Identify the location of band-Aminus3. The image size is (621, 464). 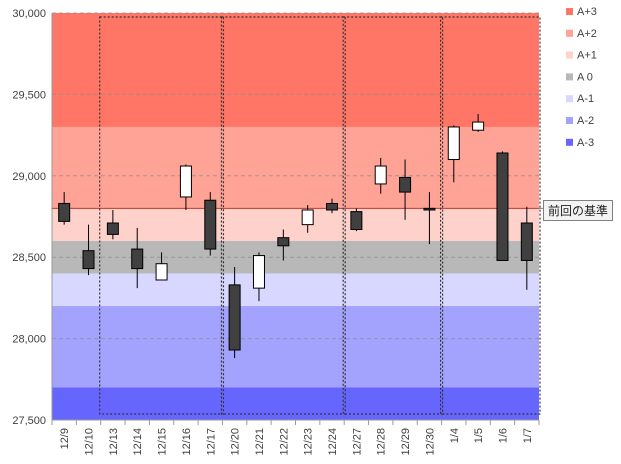
(295, 403).